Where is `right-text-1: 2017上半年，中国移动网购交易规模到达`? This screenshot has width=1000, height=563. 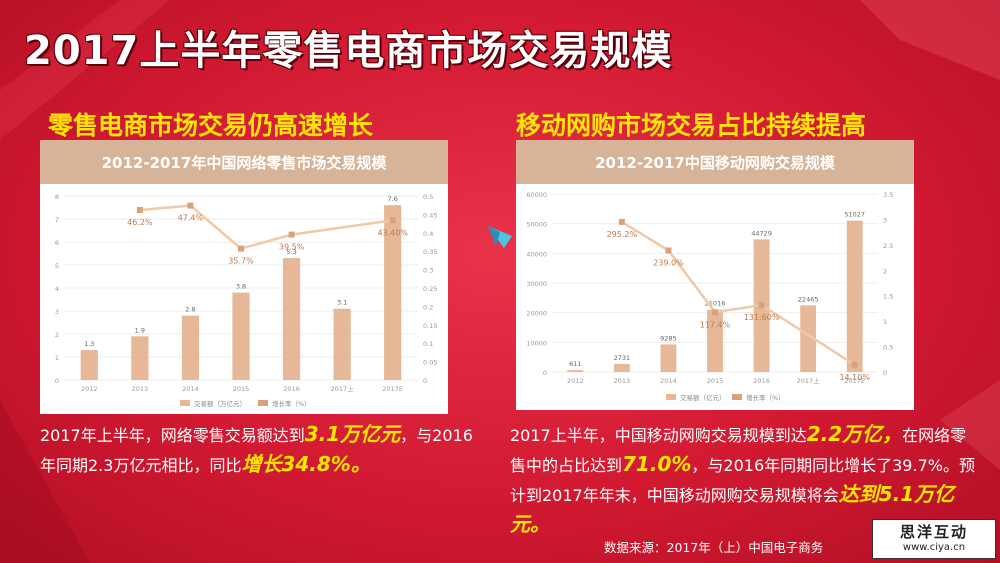
right-text-1: 2017上半年，中国移动网购交易规模到达 is located at coordinates (658, 435).